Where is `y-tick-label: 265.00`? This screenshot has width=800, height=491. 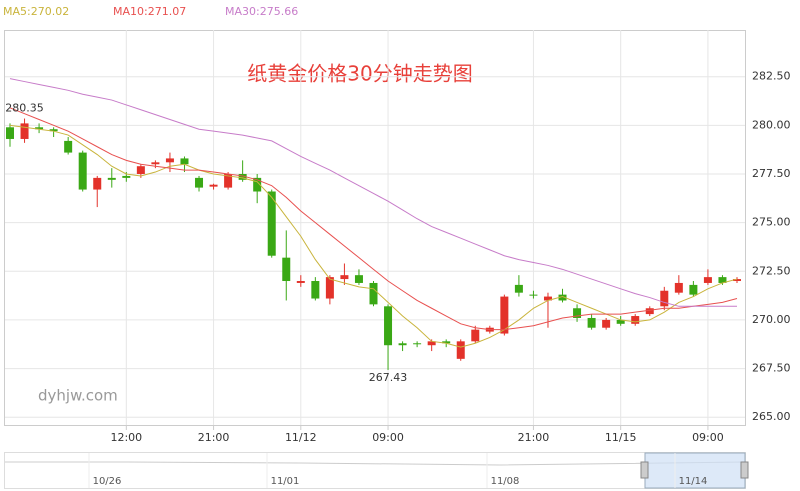
y-tick-label: 265.00 is located at coordinates (771, 416).